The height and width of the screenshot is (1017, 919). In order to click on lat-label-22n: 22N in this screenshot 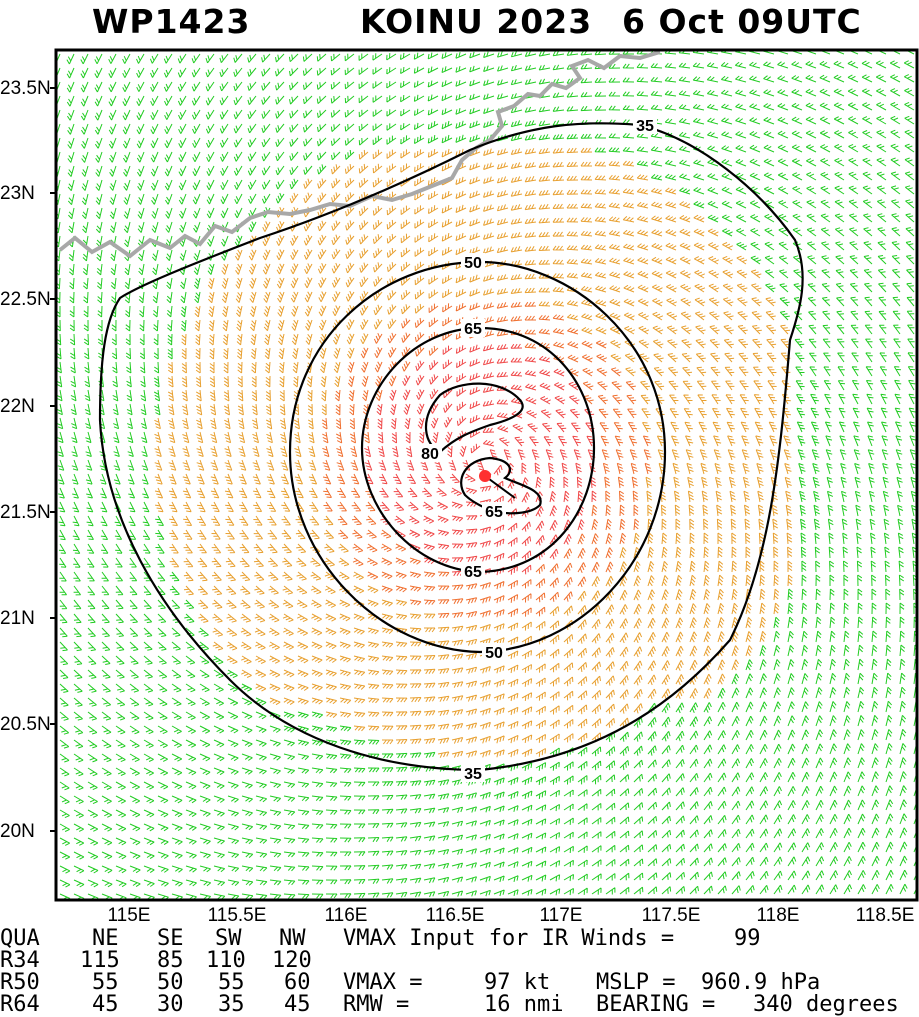, I will do `click(17, 406)`.